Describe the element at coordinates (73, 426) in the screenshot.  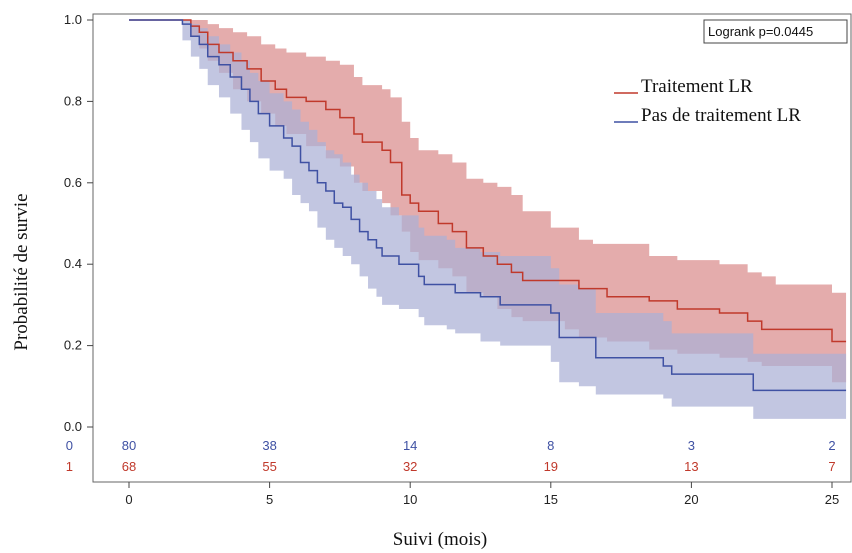
I see `y-tick-label: 0.0` at that location.